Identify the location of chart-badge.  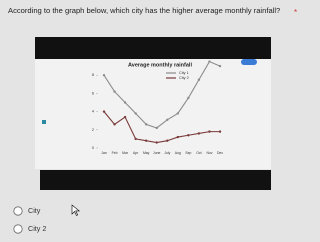
(249, 62).